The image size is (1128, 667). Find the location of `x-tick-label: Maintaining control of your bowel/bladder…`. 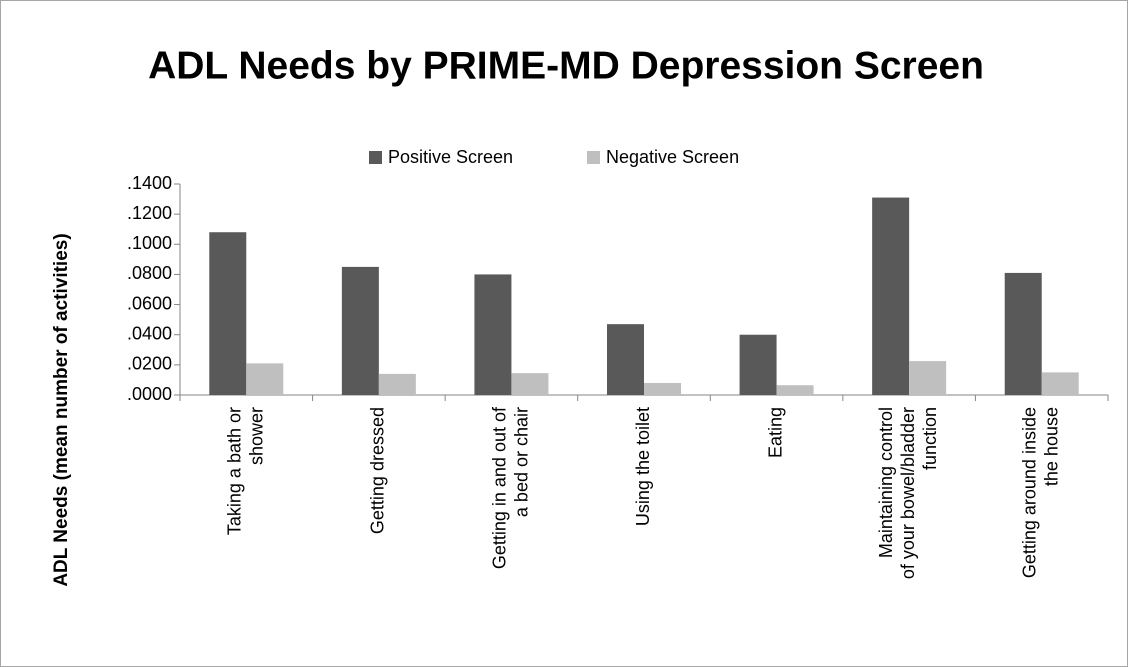

x-tick-label: Maintaining control of your bowel/bladder… is located at coordinates (908, 493).